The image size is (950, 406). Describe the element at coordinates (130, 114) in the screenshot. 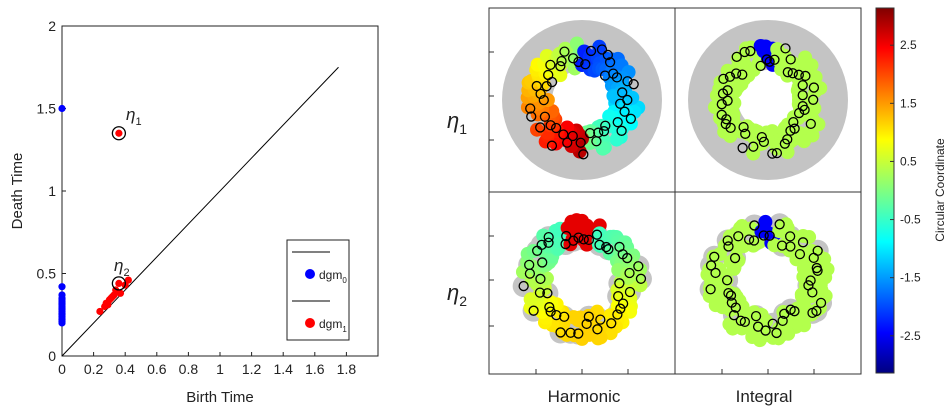

I see `eta1-symbol: η` at that location.